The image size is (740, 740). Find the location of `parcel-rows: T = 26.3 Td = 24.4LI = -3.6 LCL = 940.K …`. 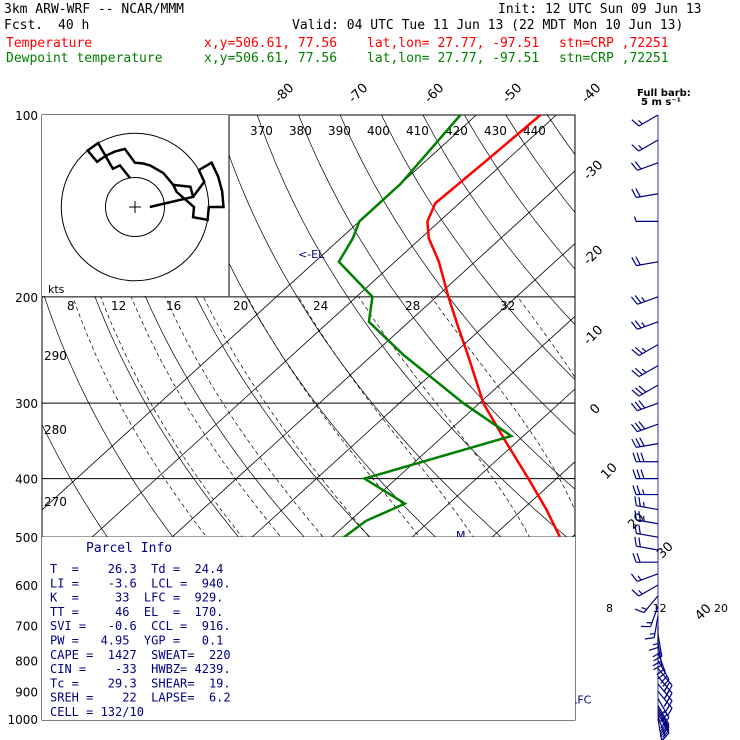

parcel-rows: T = 26.3 Td = 24.4LI = -3.6 LCL = 940.K … is located at coordinates (140, 640).